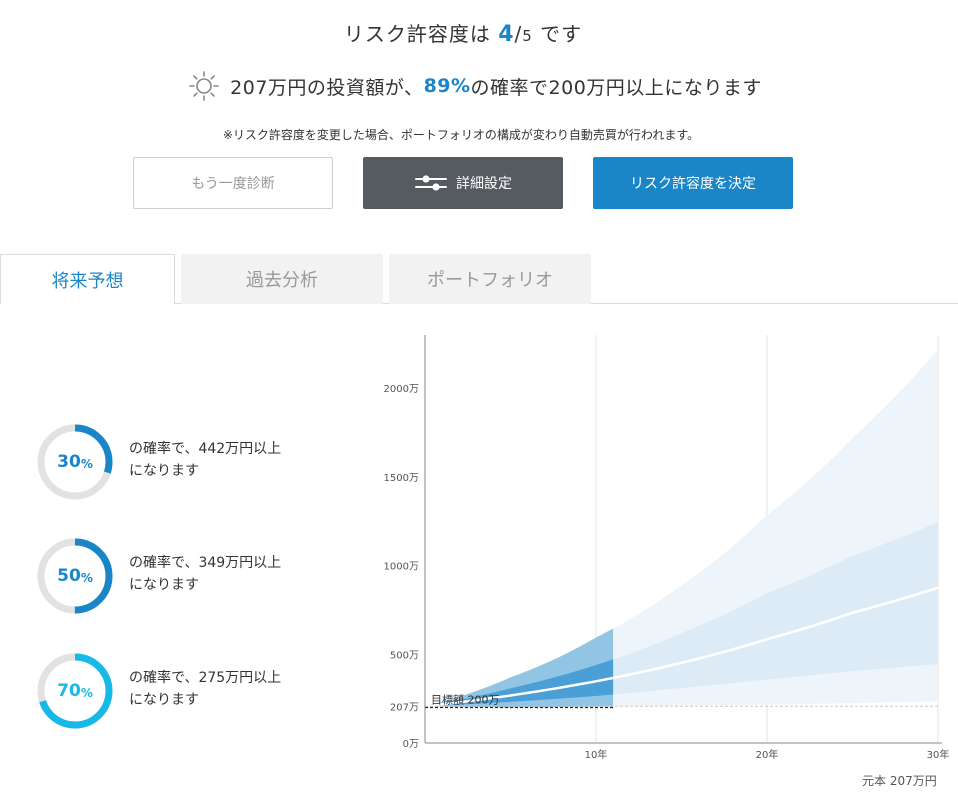 This screenshot has height=802, width=958. I want to click on median-line, so click(681, 647).